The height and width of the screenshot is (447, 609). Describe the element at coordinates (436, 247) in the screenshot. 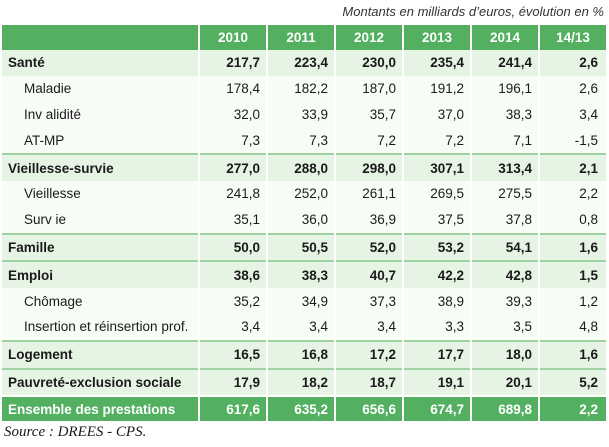

I see `value-2013: 53,2` at that location.